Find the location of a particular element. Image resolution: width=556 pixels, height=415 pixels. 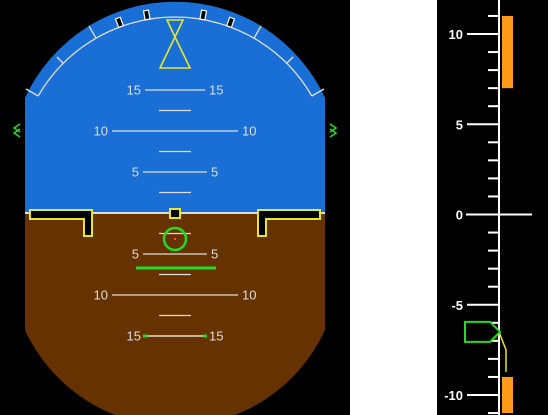

bank-angle-scale is located at coordinates (175, 53).